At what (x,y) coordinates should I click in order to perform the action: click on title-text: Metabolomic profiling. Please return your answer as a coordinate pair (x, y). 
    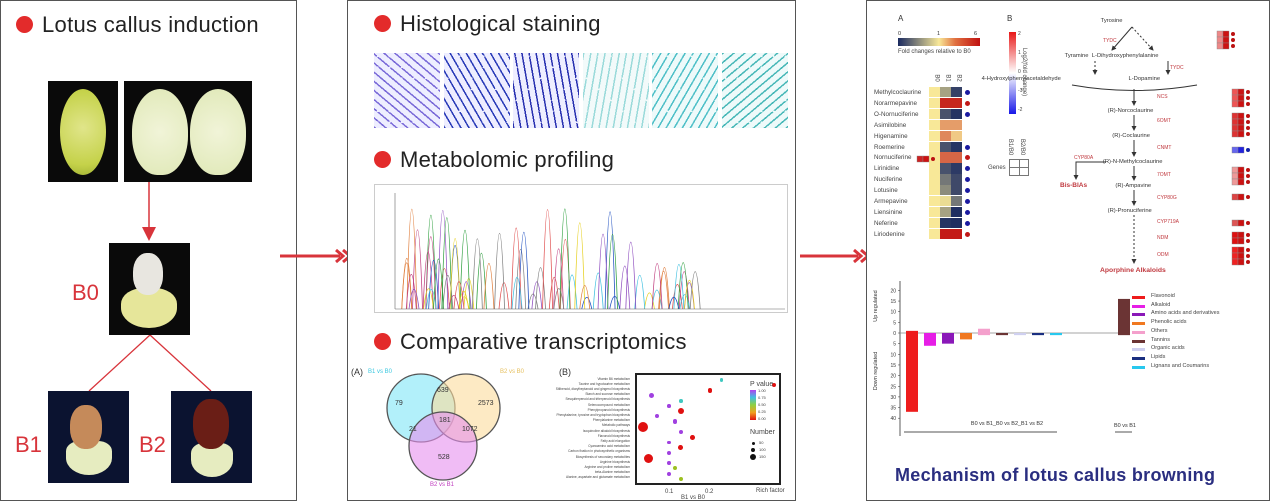
    Looking at the image, I should click on (507, 159).